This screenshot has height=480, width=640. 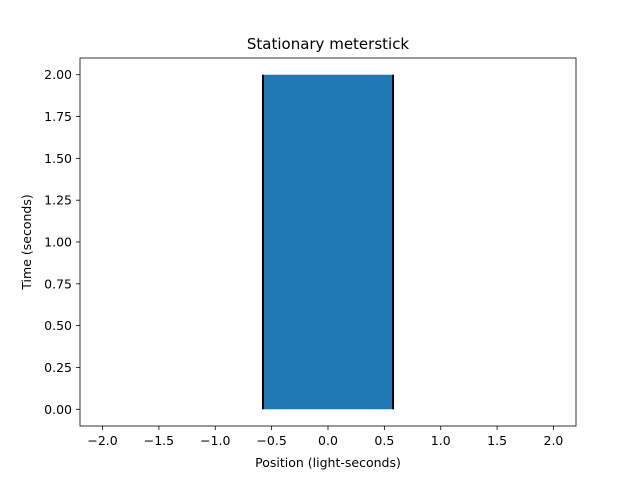 What do you see at coordinates (58, 409) in the screenshot?
I see `y-tick-label: 0.00` at bounding box center [58, 409].